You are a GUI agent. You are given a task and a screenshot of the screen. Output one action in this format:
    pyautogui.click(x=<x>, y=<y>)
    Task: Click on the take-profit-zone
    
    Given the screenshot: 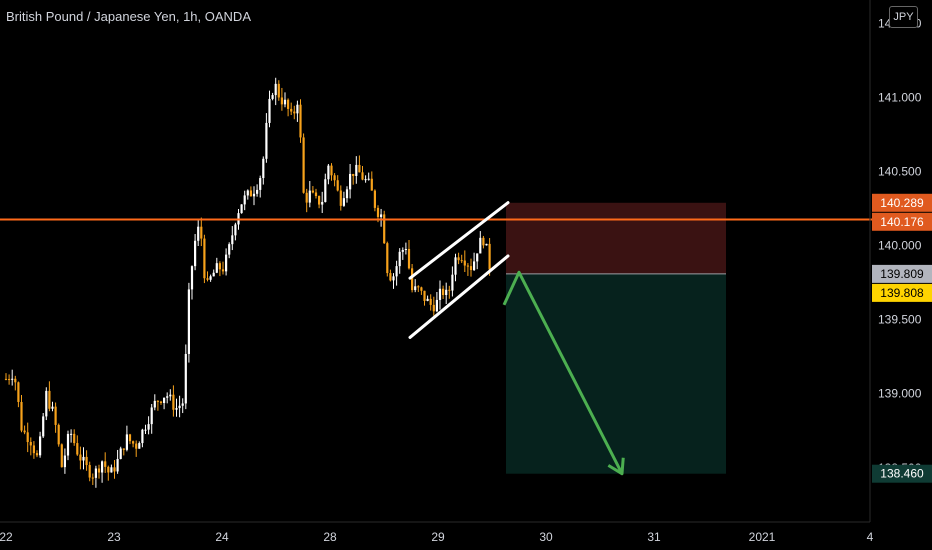 What is the action you would take?
    pyautogui.click(x=616, y=373)
    